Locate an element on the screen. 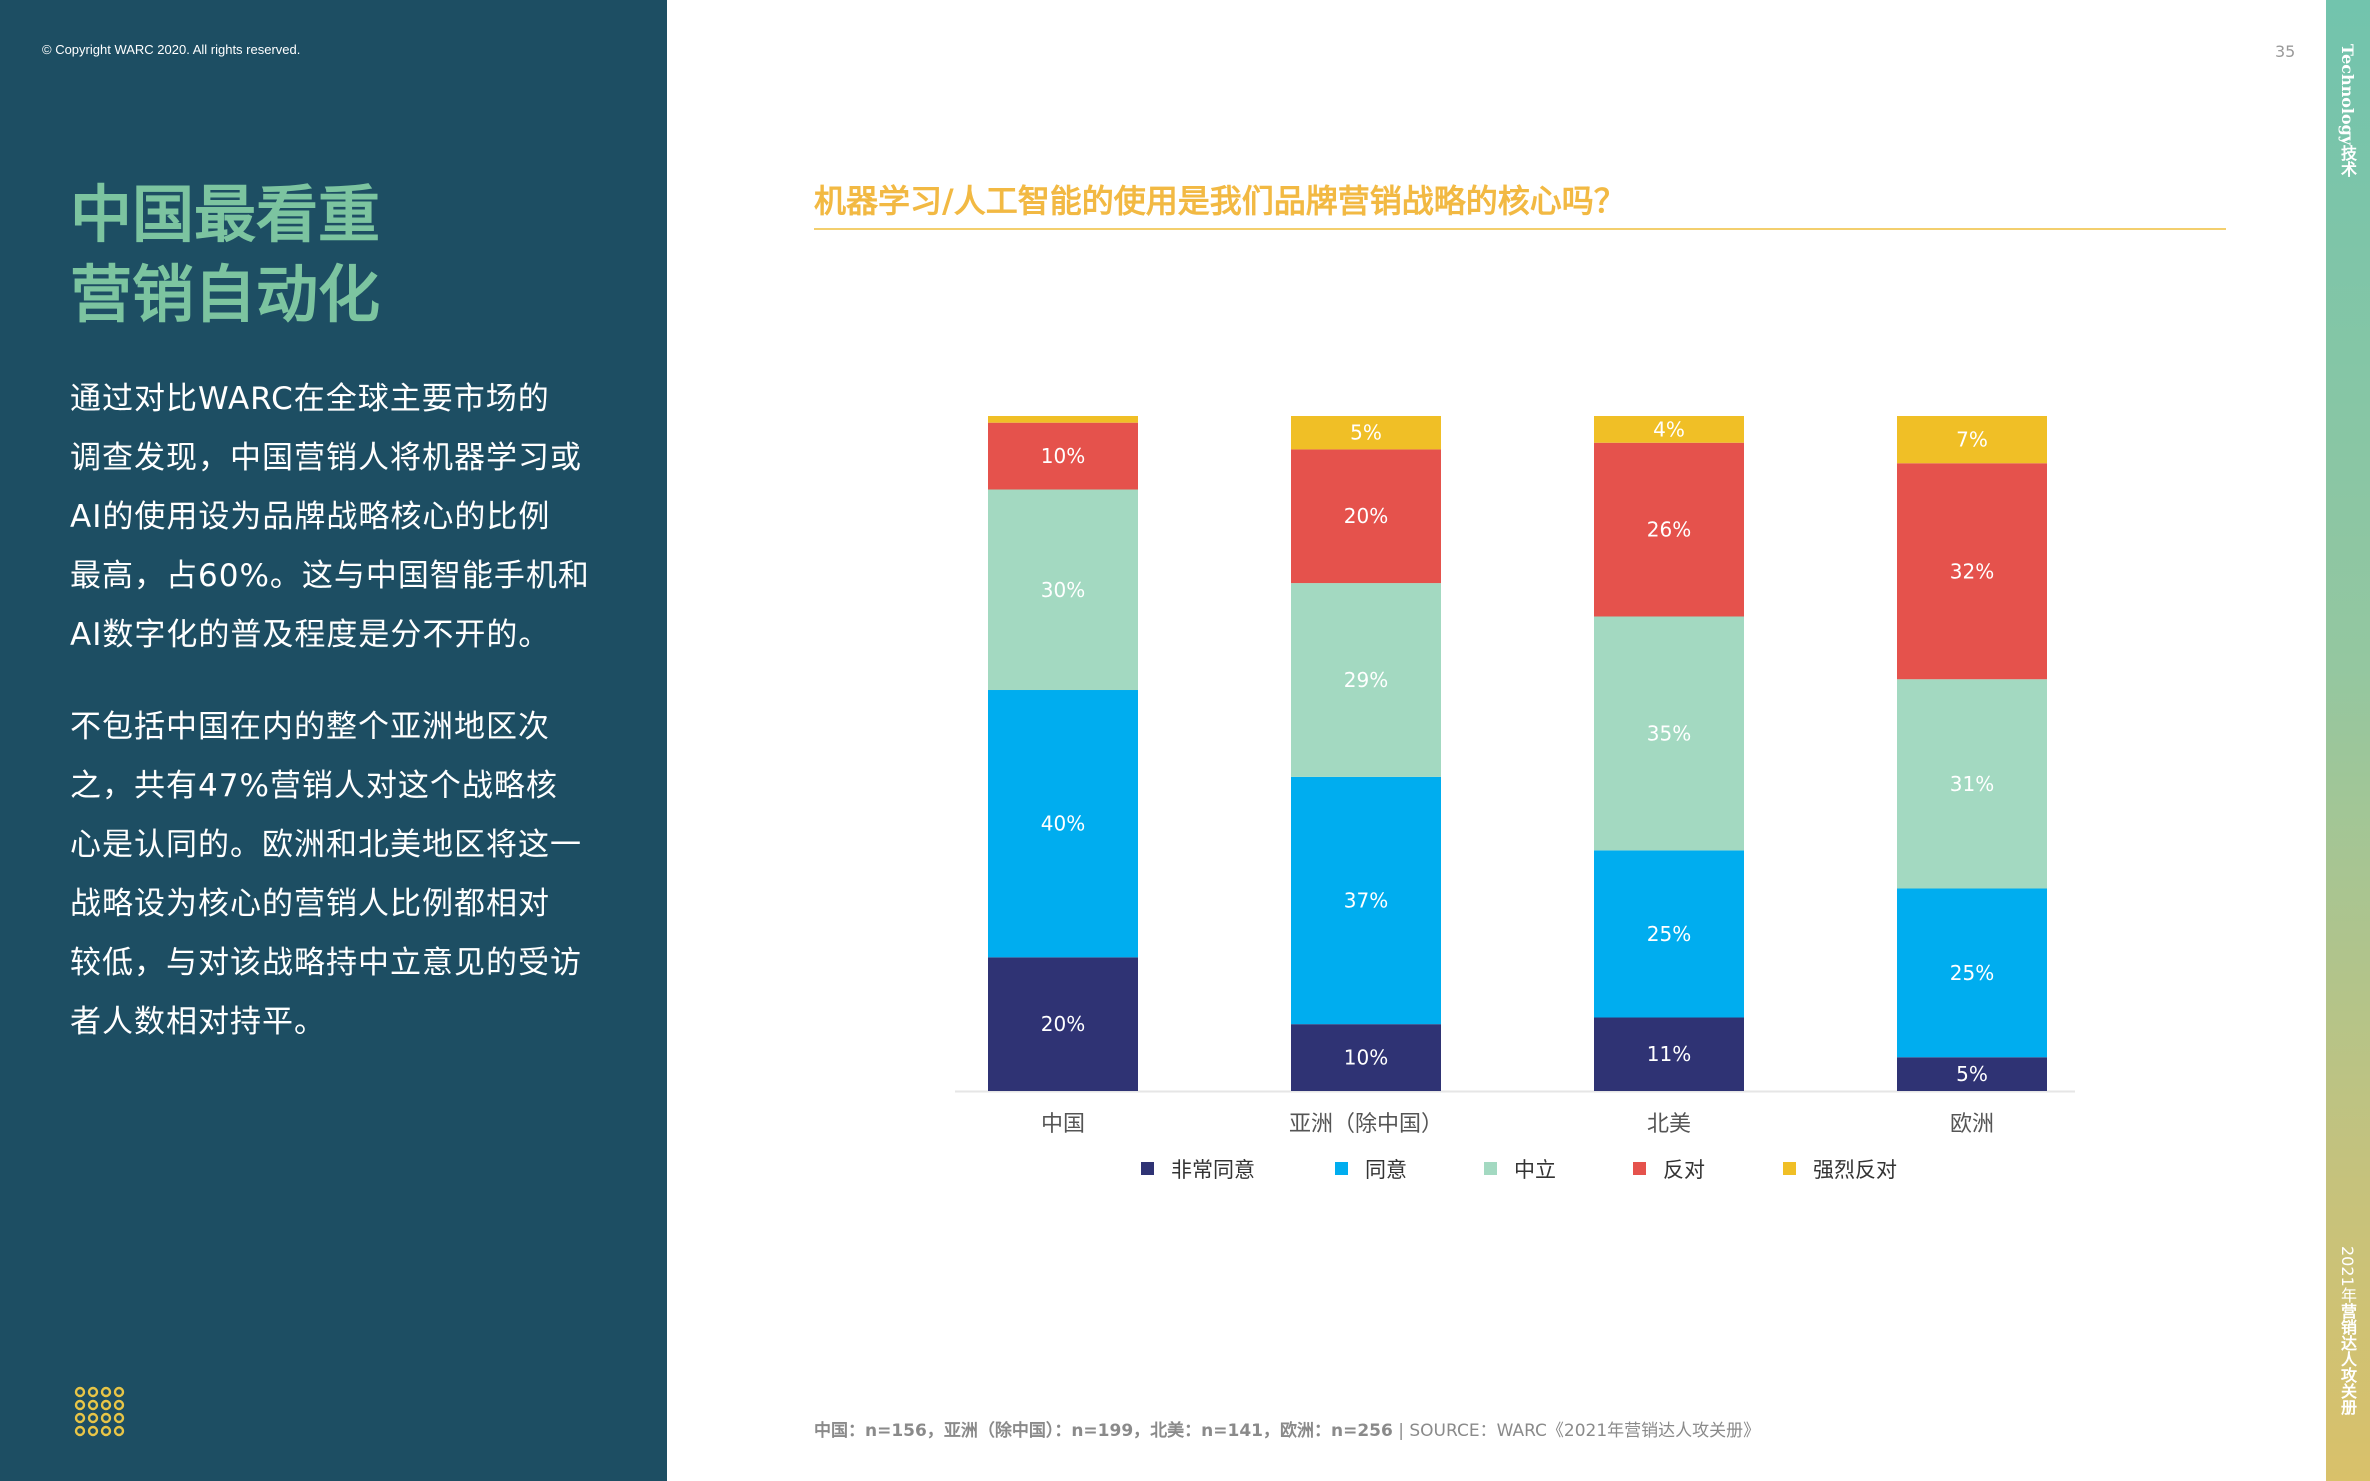 Image resolution: width=2370 pixels, height=1481 pixels. warc-logo-icon is located at coordinates (99, 1411).